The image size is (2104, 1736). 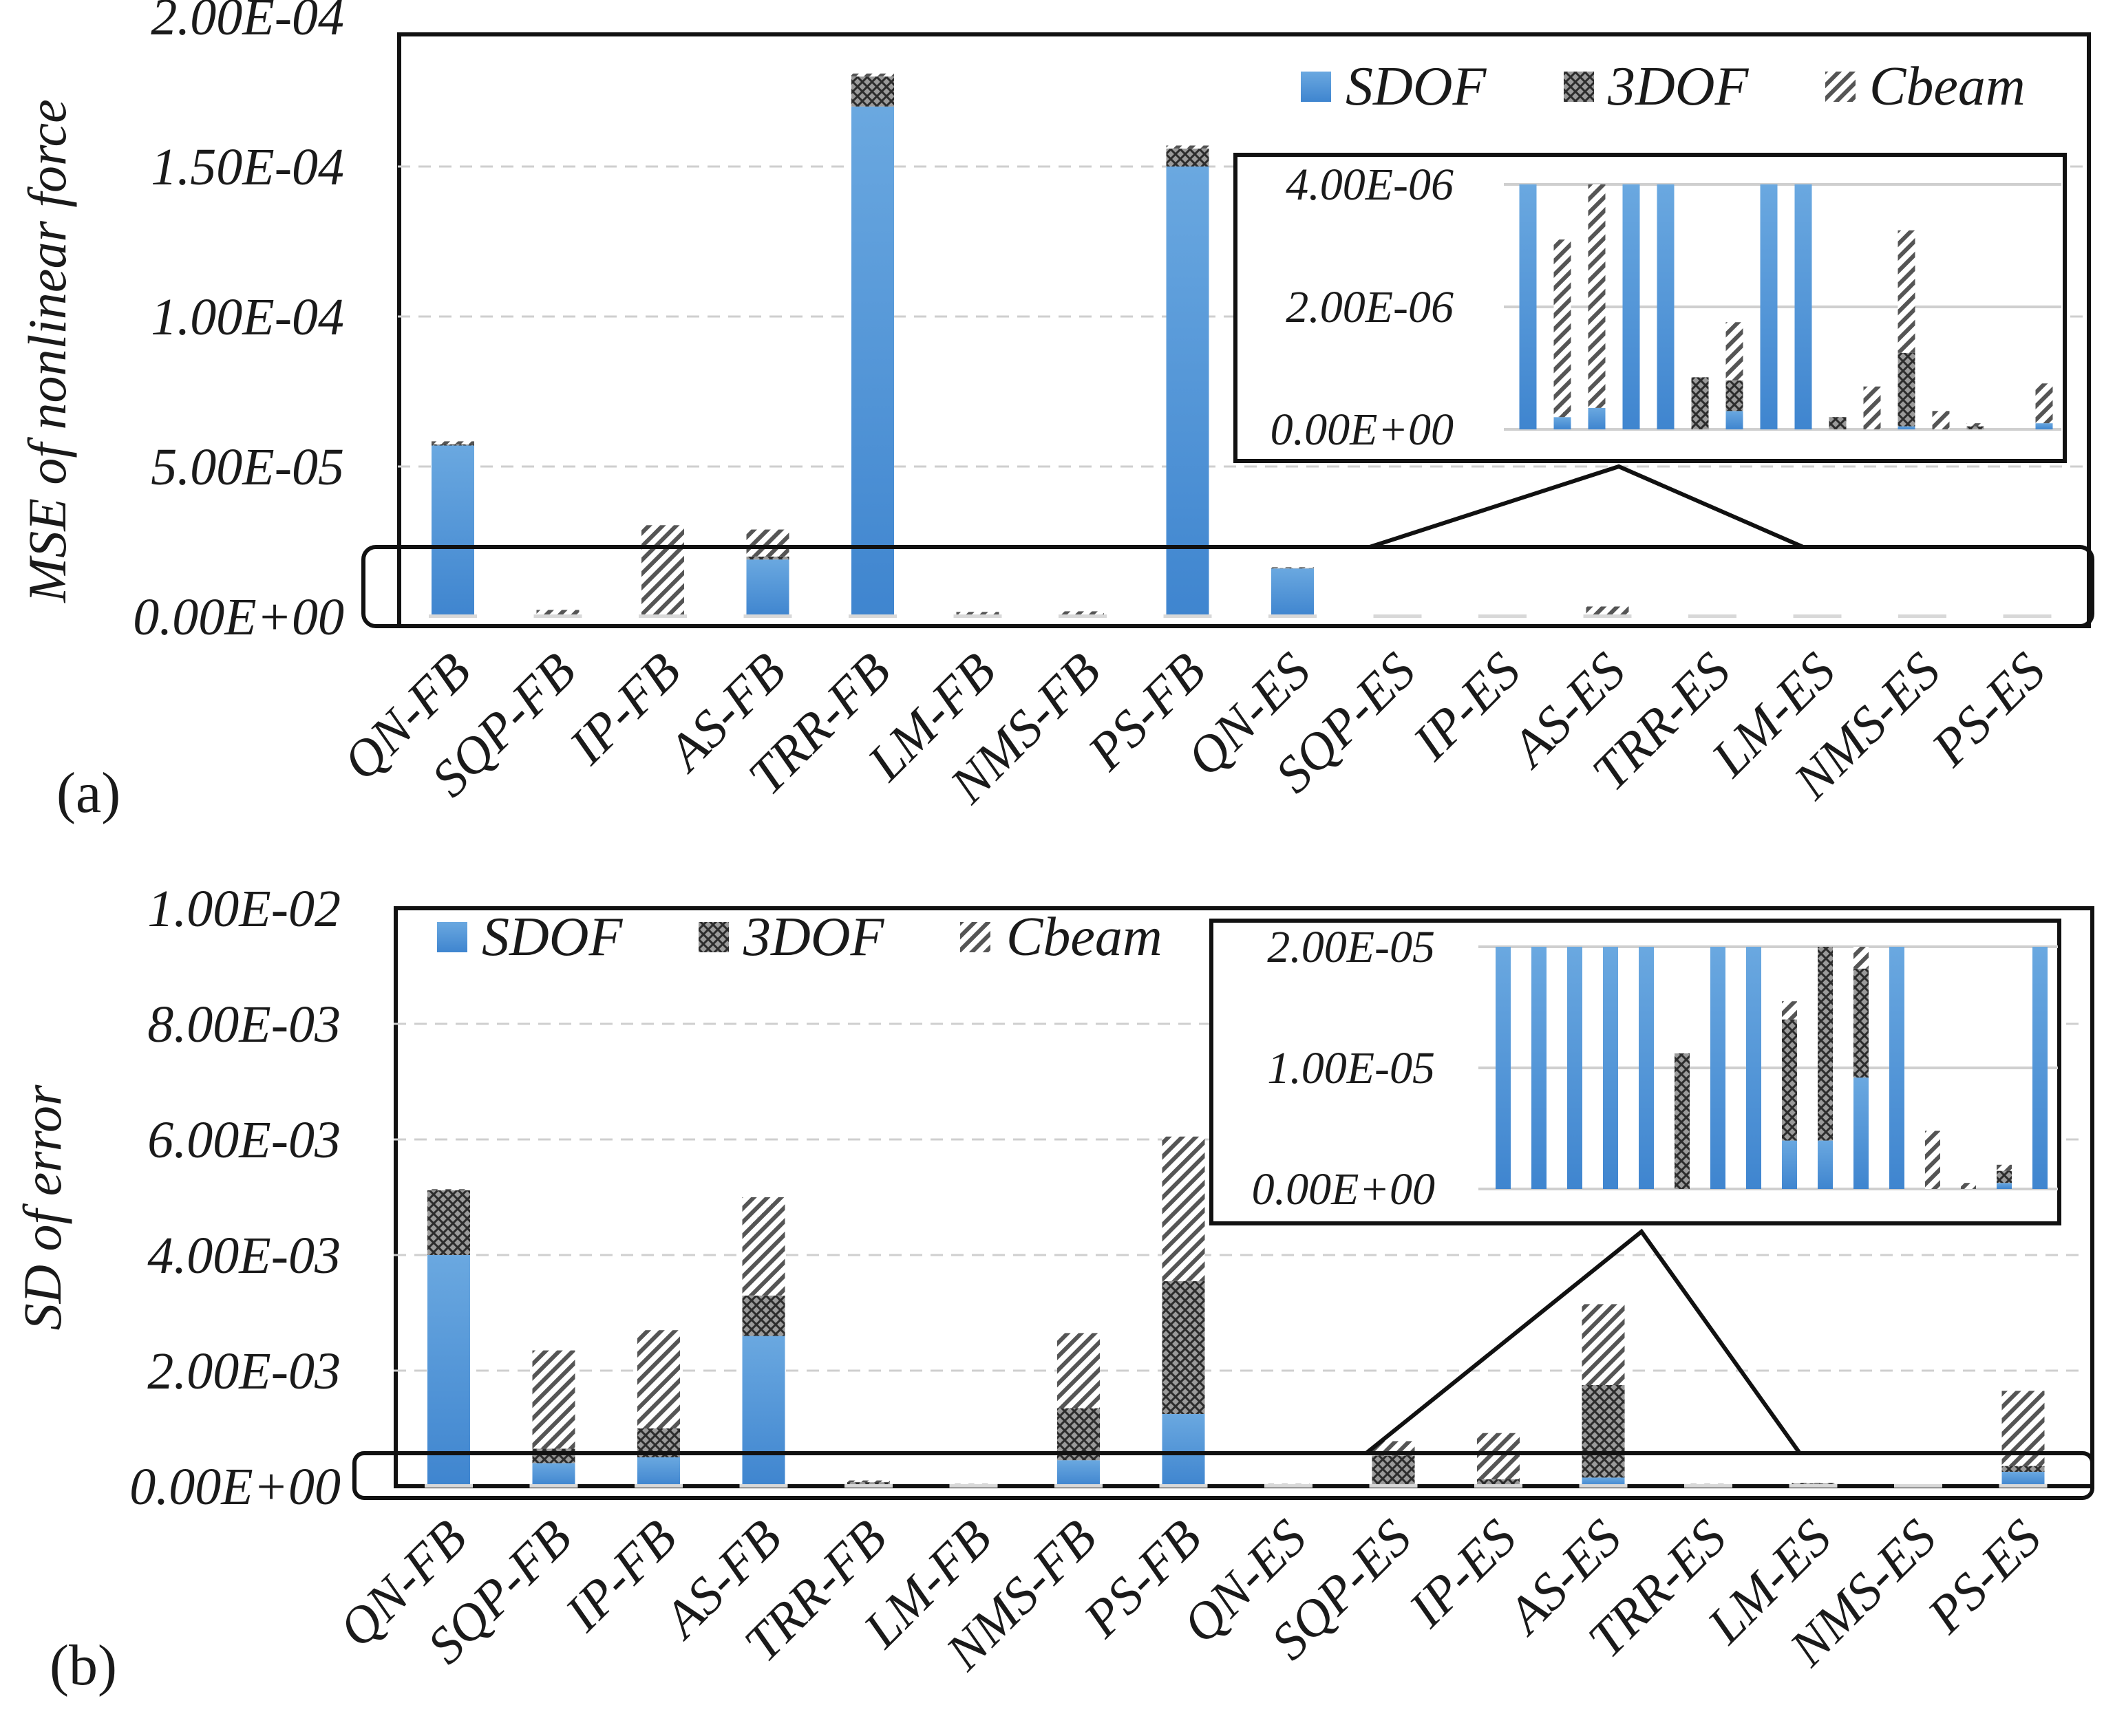 I want to click on legend-label-cbeam-b: Cbeam, so click(x=1084, y=937).